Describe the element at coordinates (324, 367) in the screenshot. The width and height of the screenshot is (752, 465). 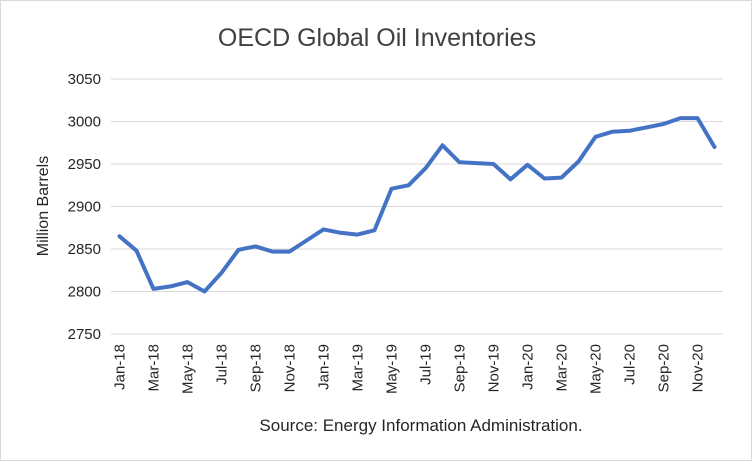
I see `x-tick-label: Jan-19` at that location.